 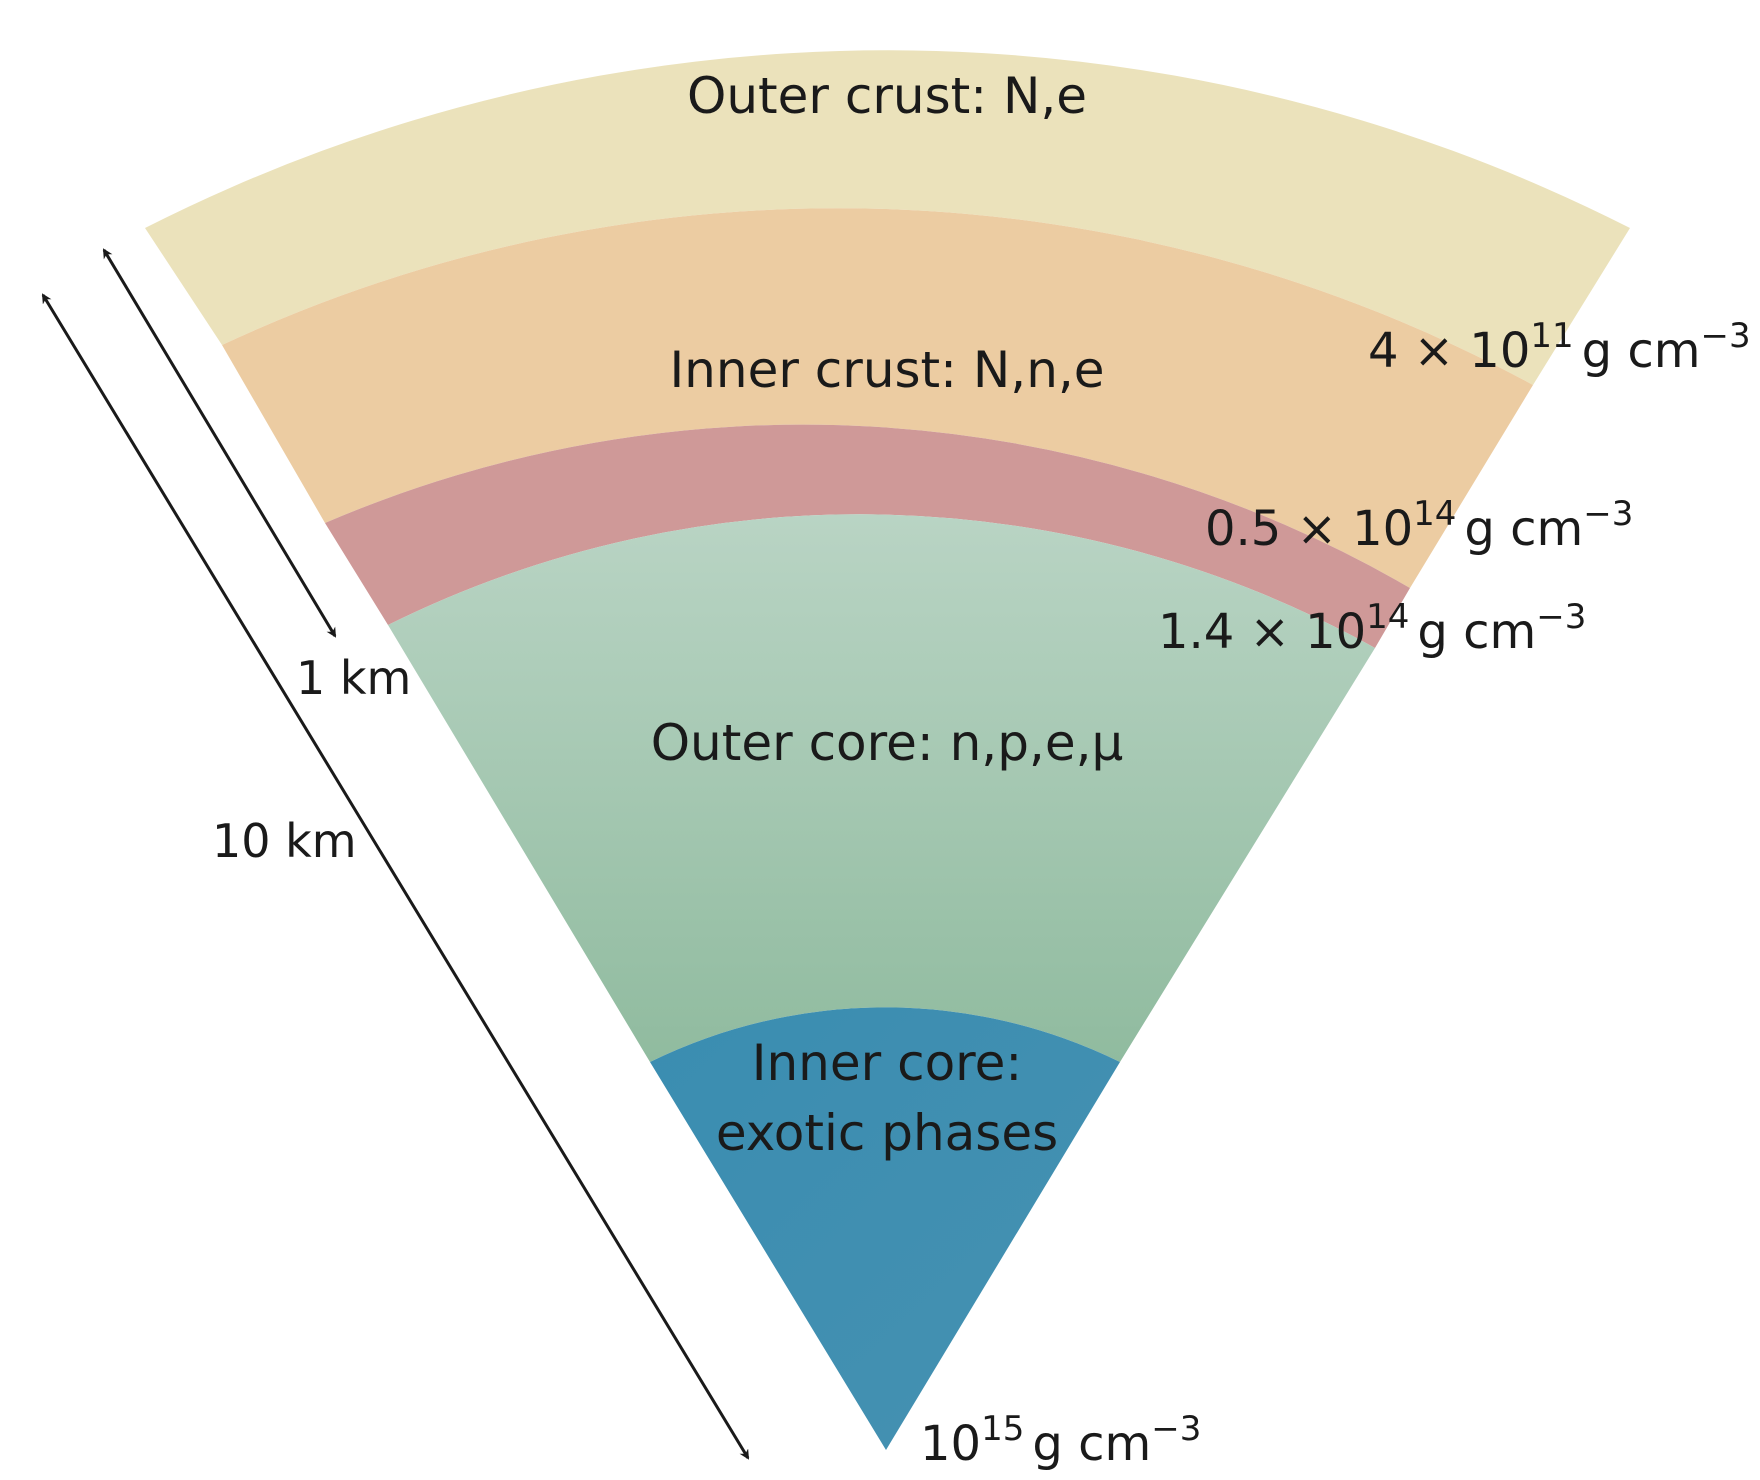 I want to click on density-4-exponent: 15, so click(x=1002, y=1429).